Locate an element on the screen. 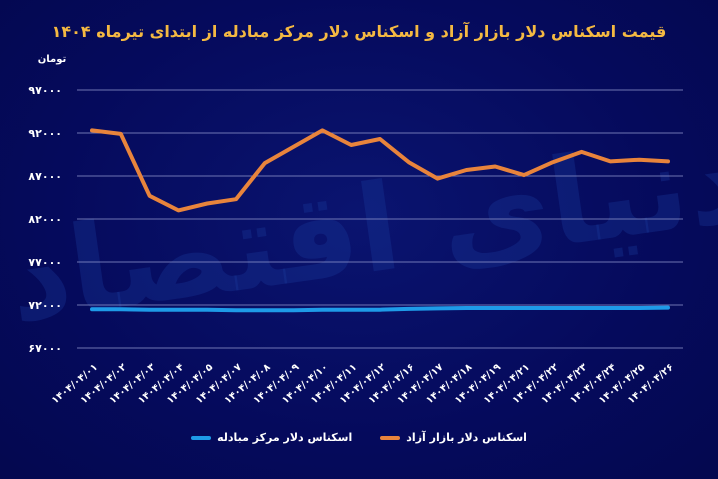 The width and height of the screenshot is (718, 479). y-axis-unit: تومان is located at coordinates (52, 59).